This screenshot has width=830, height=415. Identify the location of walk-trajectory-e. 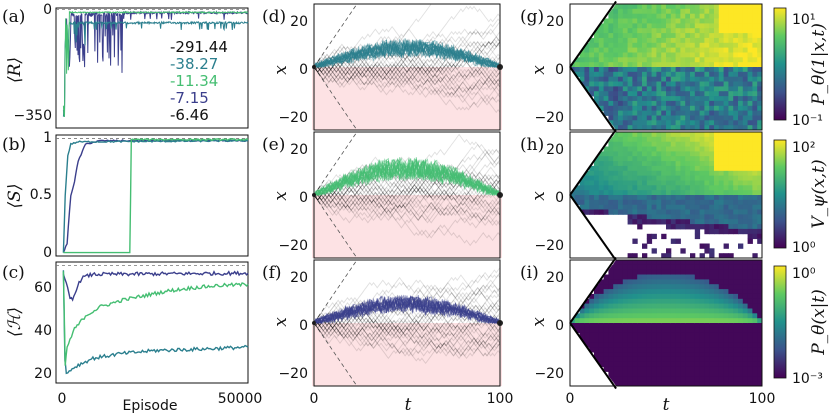
(407, 191).